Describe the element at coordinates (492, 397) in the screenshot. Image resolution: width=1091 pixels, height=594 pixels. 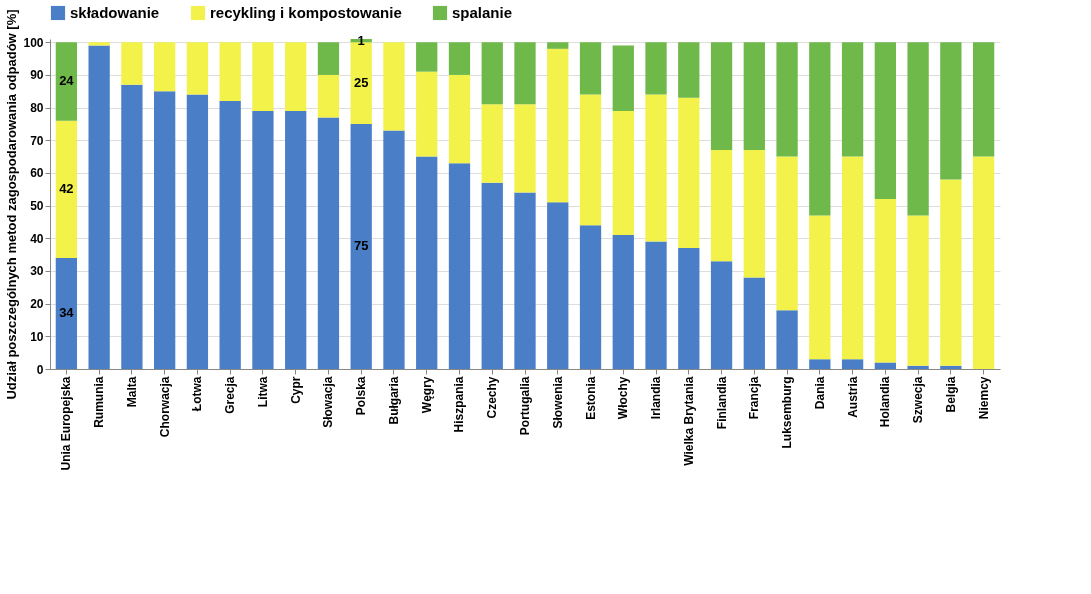
I see `x-tick-label: Czechy` at that location.